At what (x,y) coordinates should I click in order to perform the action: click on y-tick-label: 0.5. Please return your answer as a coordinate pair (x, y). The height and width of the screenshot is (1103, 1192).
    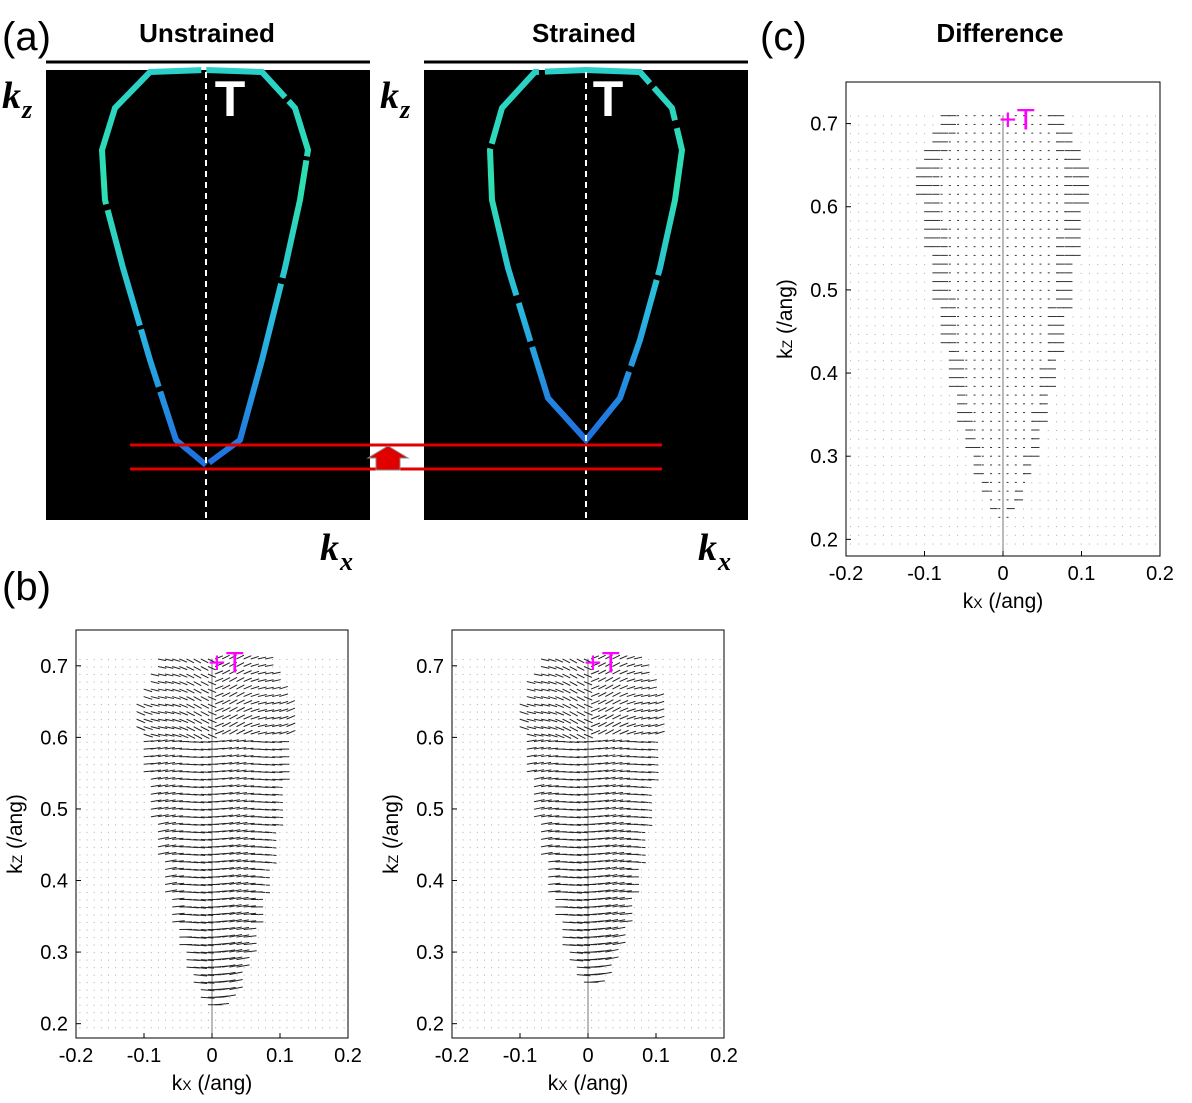
    Looking at the image, I should click on (54, 810).